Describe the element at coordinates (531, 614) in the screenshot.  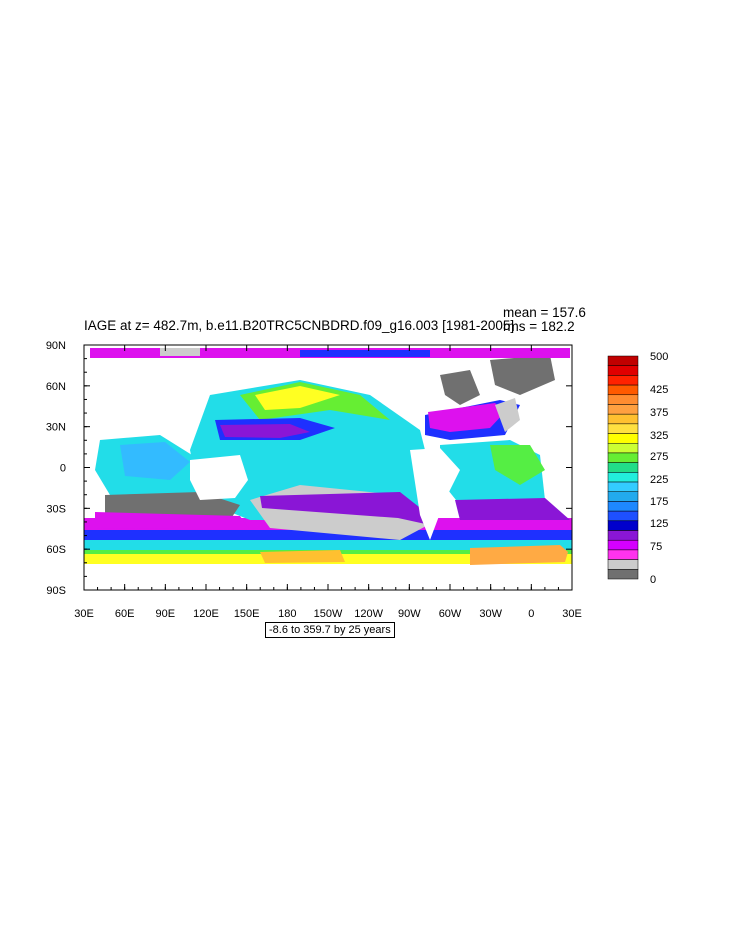
I see `x-tick-label: 0` at that location.